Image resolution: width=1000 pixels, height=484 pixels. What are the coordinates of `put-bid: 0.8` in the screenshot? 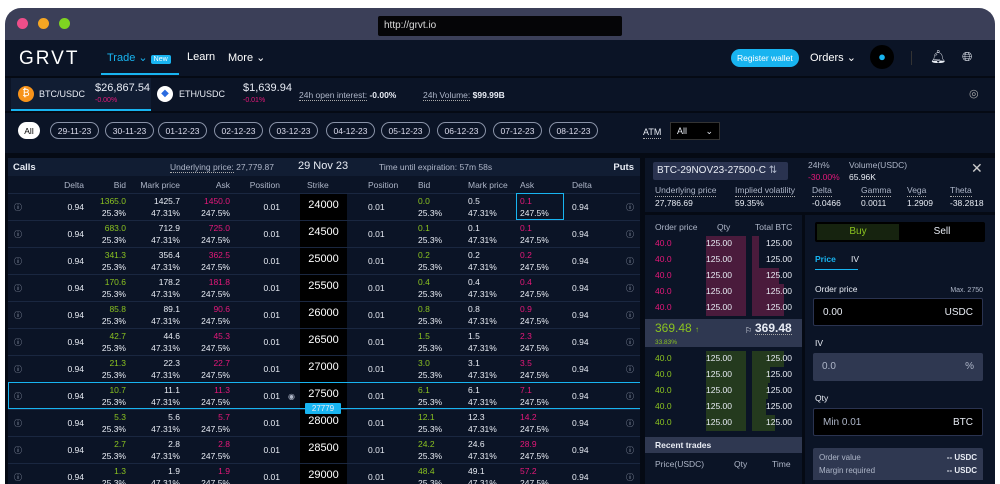 It's located at (424, 309).